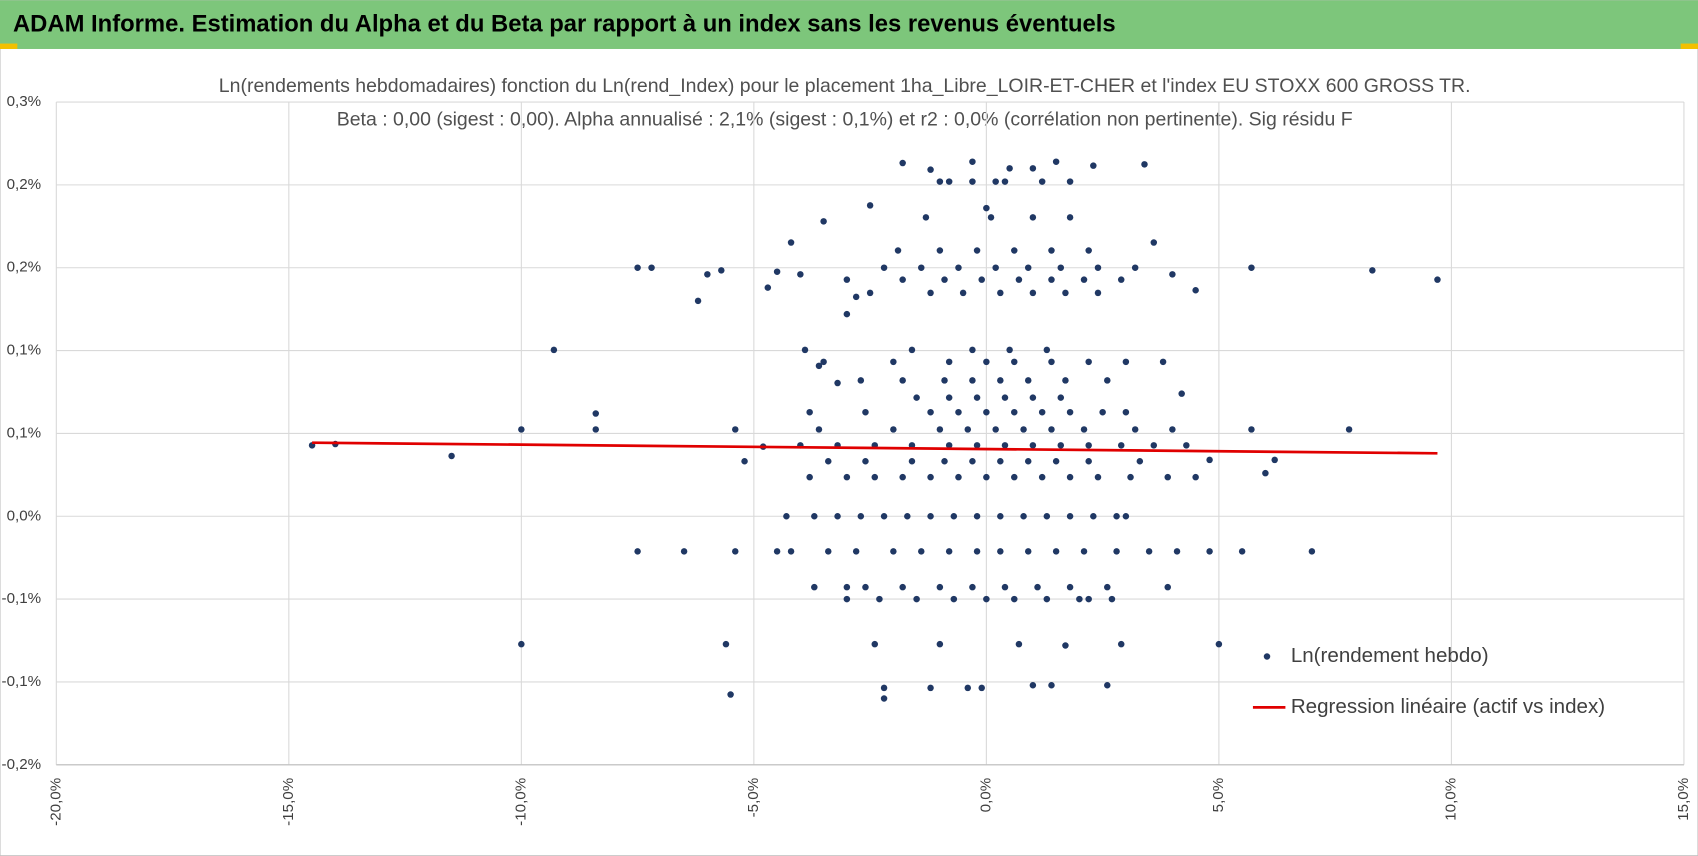 The width and height of the screenshot is (1698, 856). What do you see at coordinates (24, 184) in the screenshot?
I see `y-tick-label: 0,2%` at bounding box center [24, 184].